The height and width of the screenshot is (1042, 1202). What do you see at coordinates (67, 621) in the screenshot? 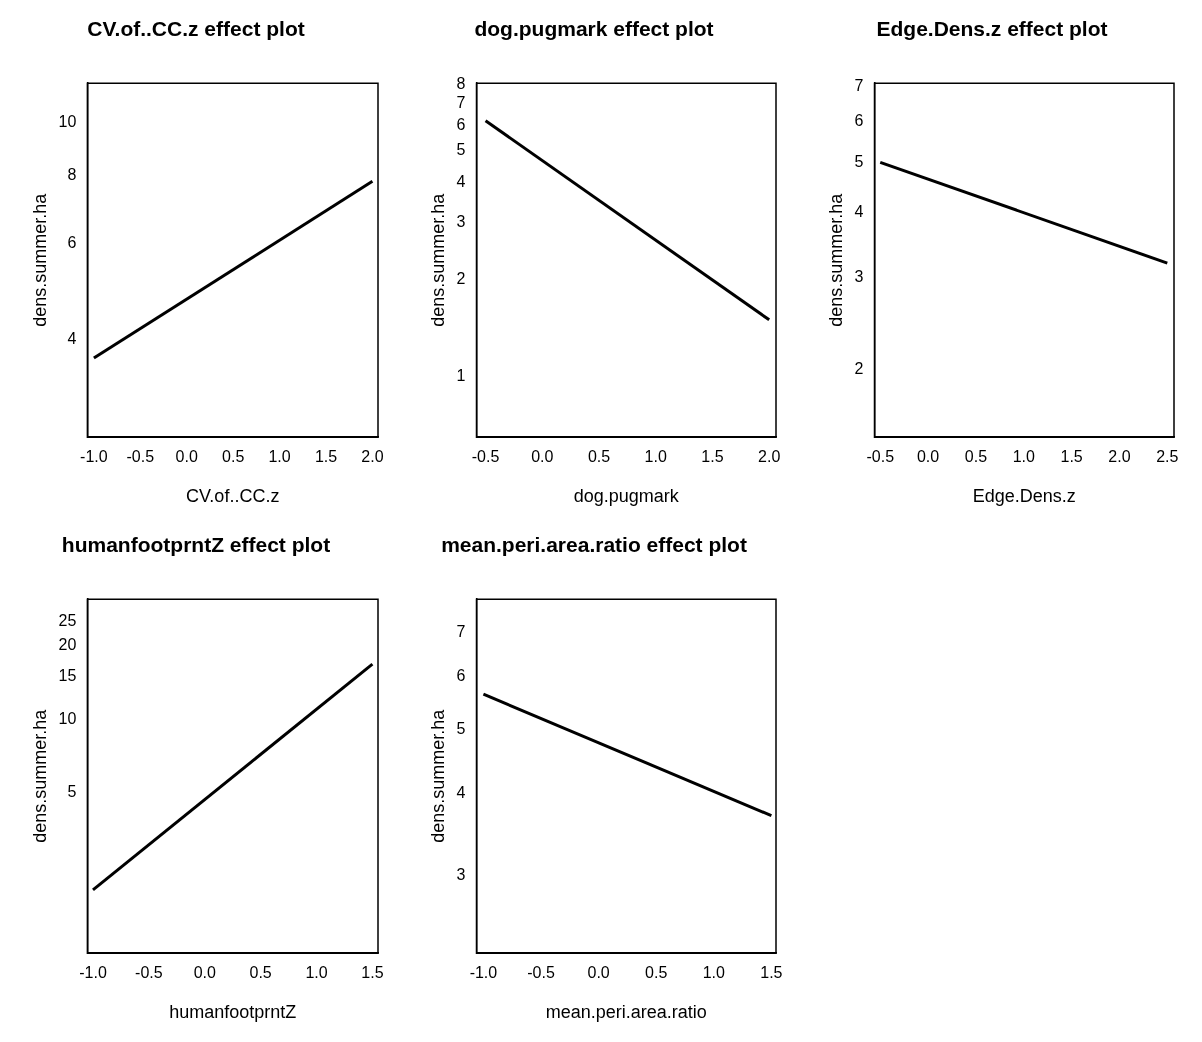
I see `y-tick-label: 25` at bounding box center [67, 621].